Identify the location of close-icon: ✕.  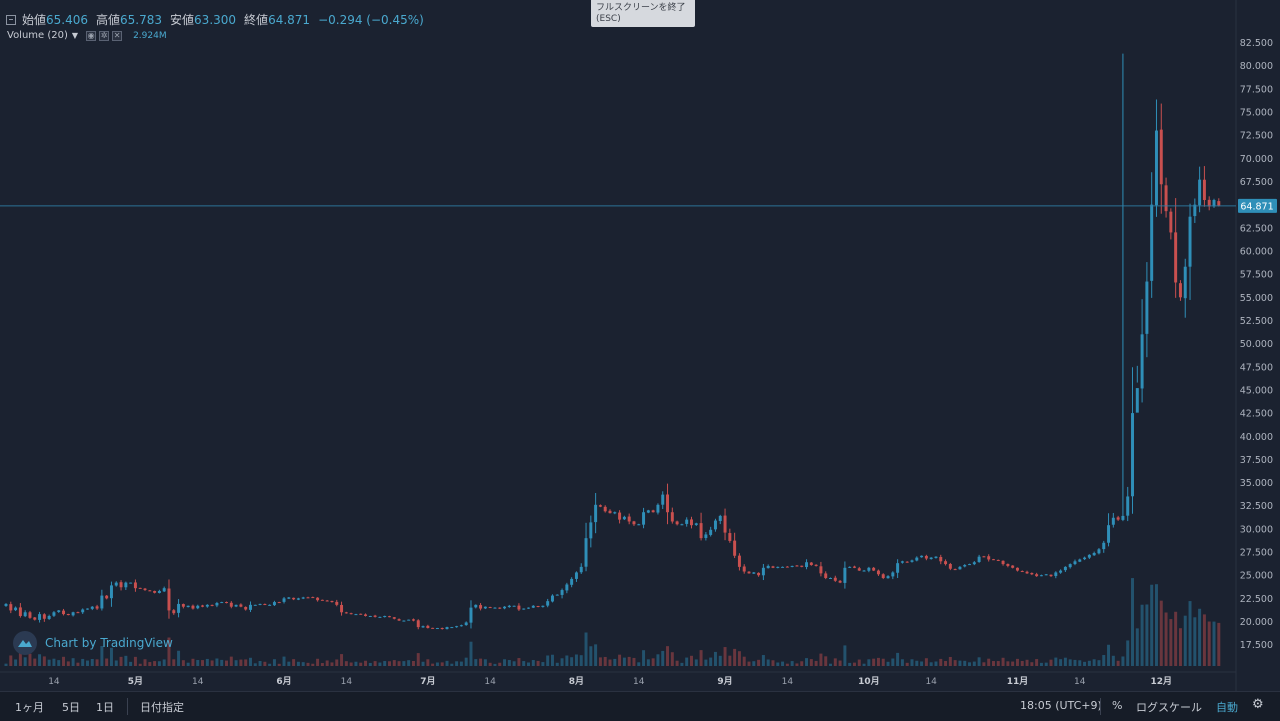
(117, 35).